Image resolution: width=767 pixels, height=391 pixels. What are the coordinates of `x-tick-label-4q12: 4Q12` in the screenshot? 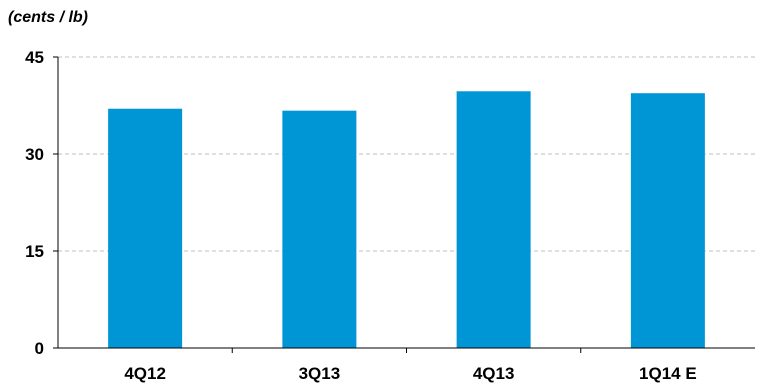 It's located at (145, 373).